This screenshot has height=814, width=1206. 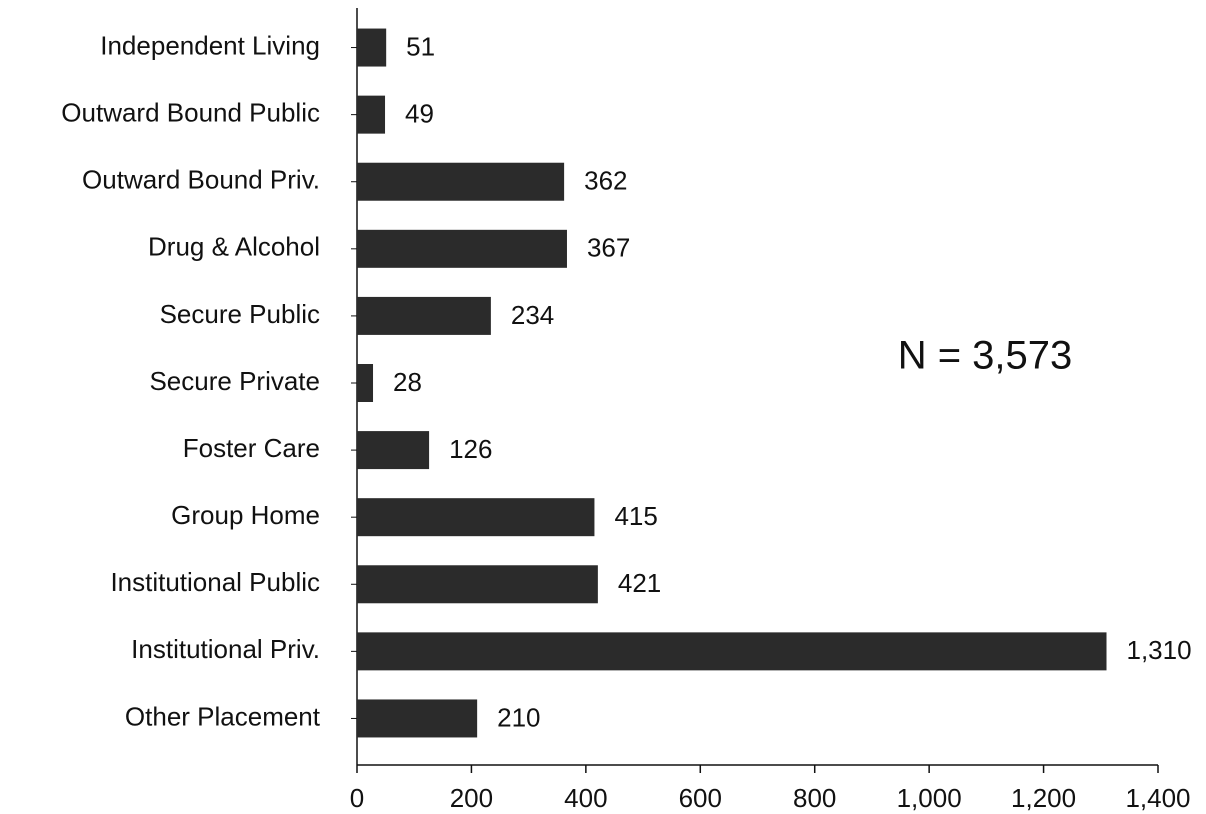 What do you see at coordinates (608, 248) in the screenshot?
I see `data-label: 367` at bounding box center [608, 248].